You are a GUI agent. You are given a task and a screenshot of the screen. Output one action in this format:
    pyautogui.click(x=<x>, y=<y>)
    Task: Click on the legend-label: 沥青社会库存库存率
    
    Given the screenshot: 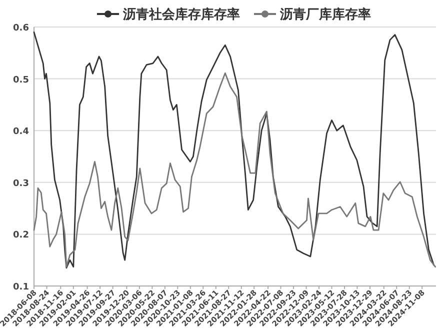 What is the action you would take?
    pyautogui.click(x=181, y=14)
    